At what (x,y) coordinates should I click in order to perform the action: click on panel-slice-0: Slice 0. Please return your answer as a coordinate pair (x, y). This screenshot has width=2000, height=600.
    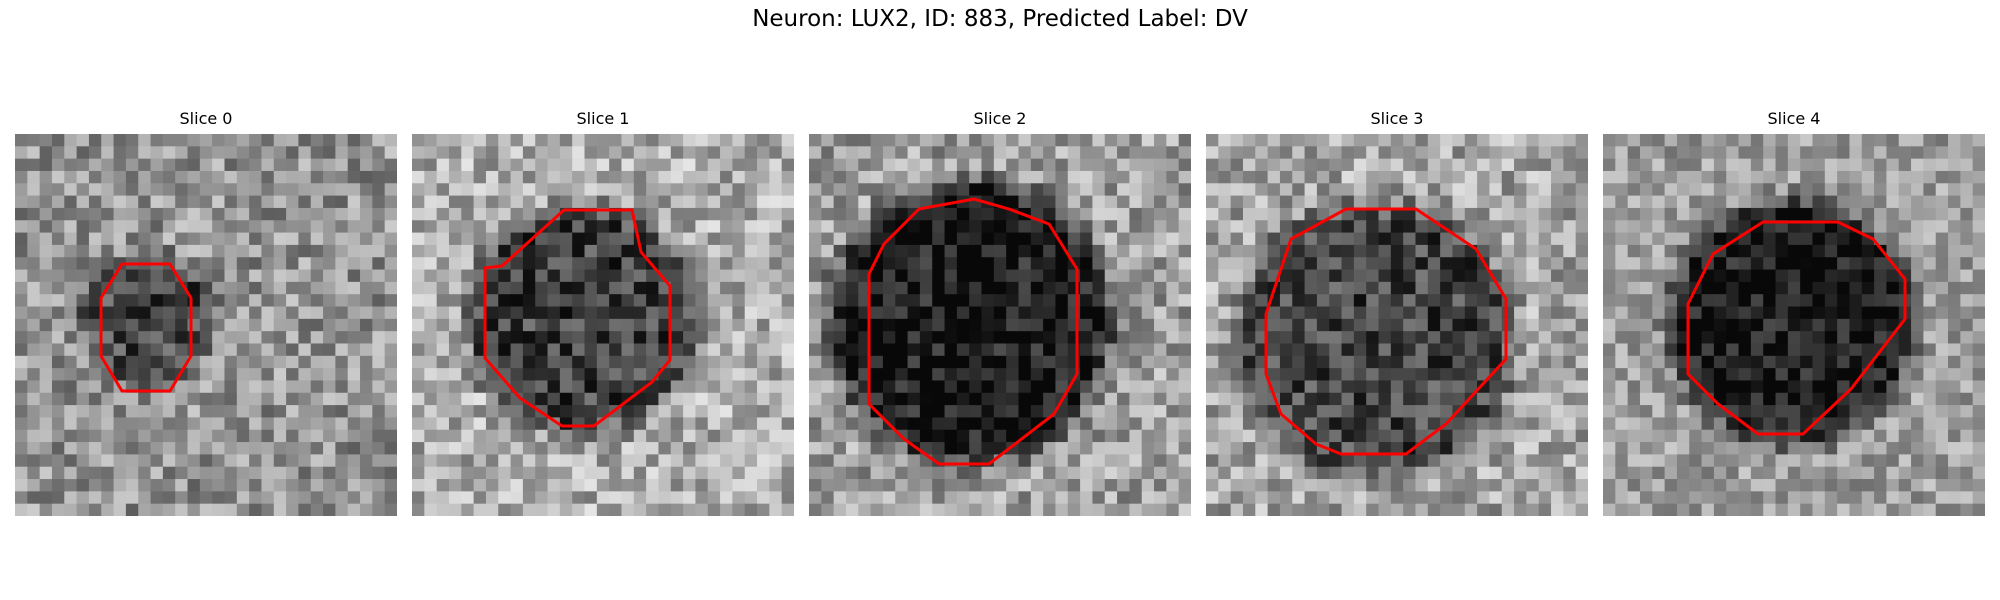
    Looking at the image, I should click on (206, 312).